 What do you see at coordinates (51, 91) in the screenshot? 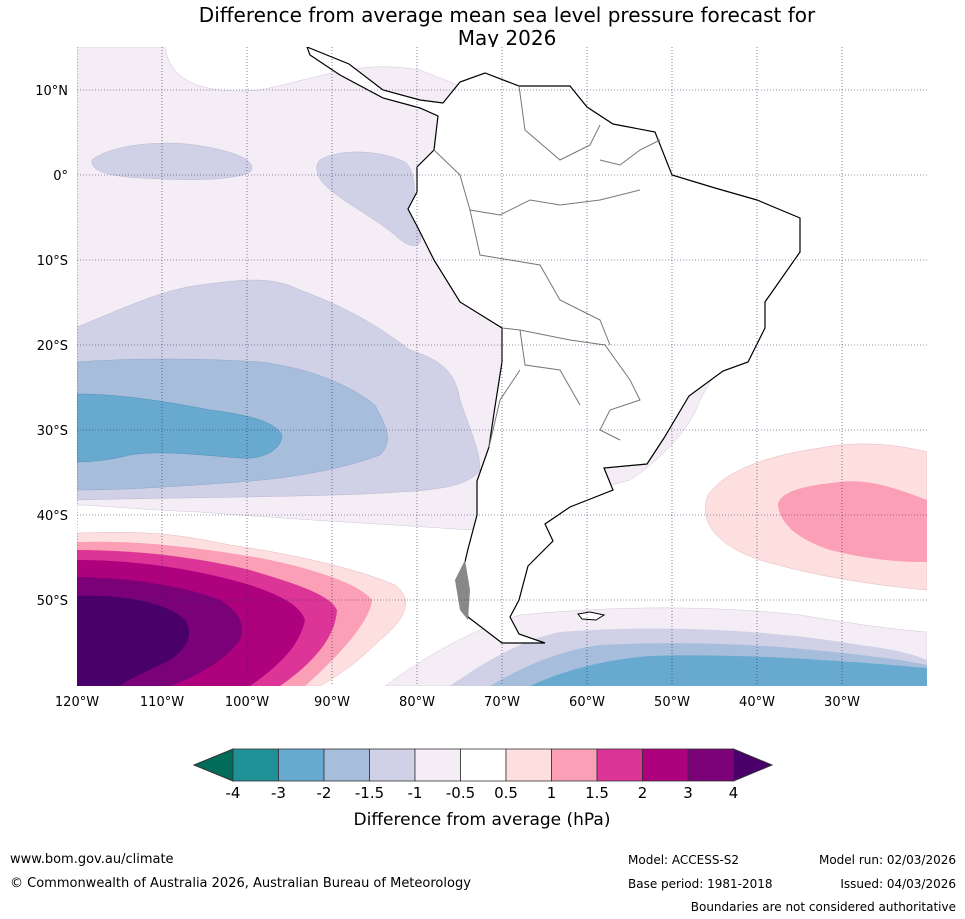
I see `lat-label: 10°N` at bounding box center [51, 91].